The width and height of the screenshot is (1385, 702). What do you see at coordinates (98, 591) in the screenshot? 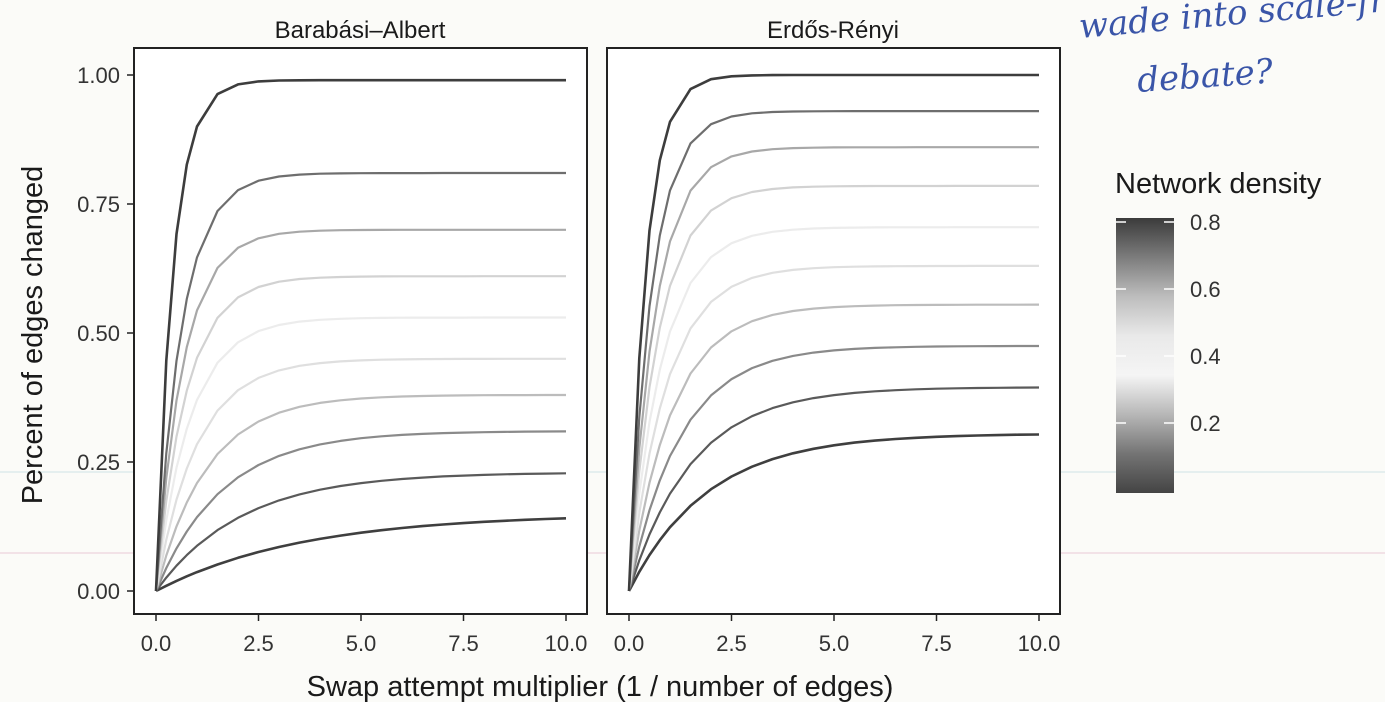
I see `y-tick-label: 0.00` at bounding box center [98, 591].